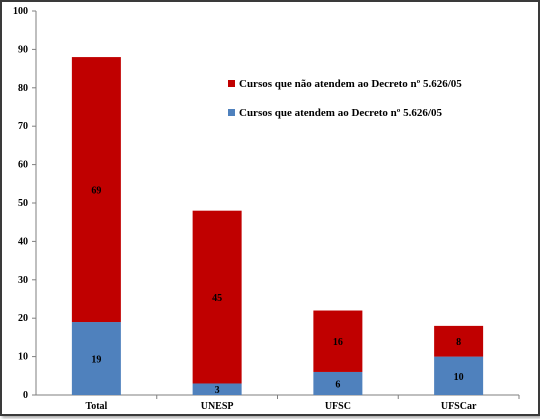 The image size is (540, 419). I want to click on y-tick-label: 100, so click(20, 11).